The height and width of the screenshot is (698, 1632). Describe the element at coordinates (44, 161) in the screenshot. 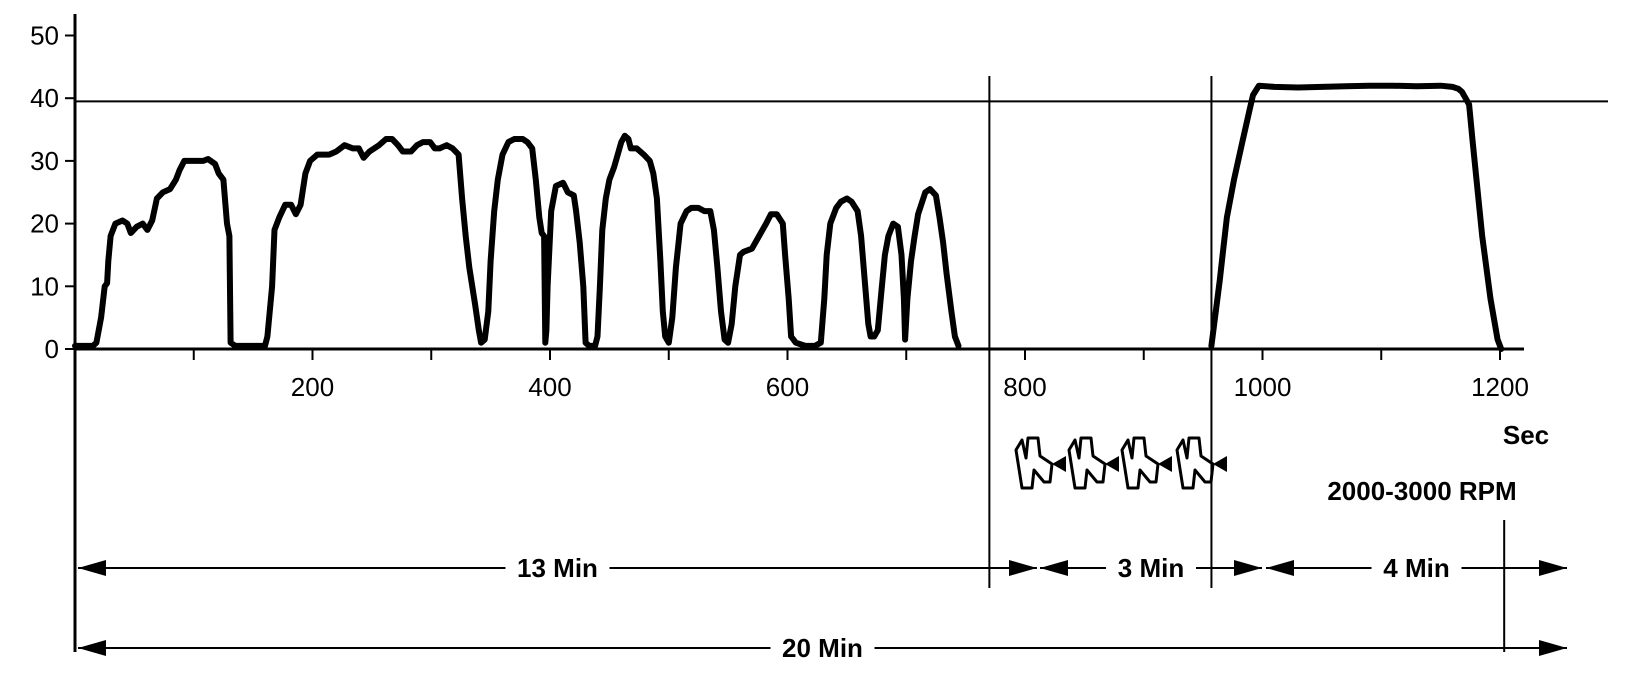

I see `y-tick-label: 30` at that location.